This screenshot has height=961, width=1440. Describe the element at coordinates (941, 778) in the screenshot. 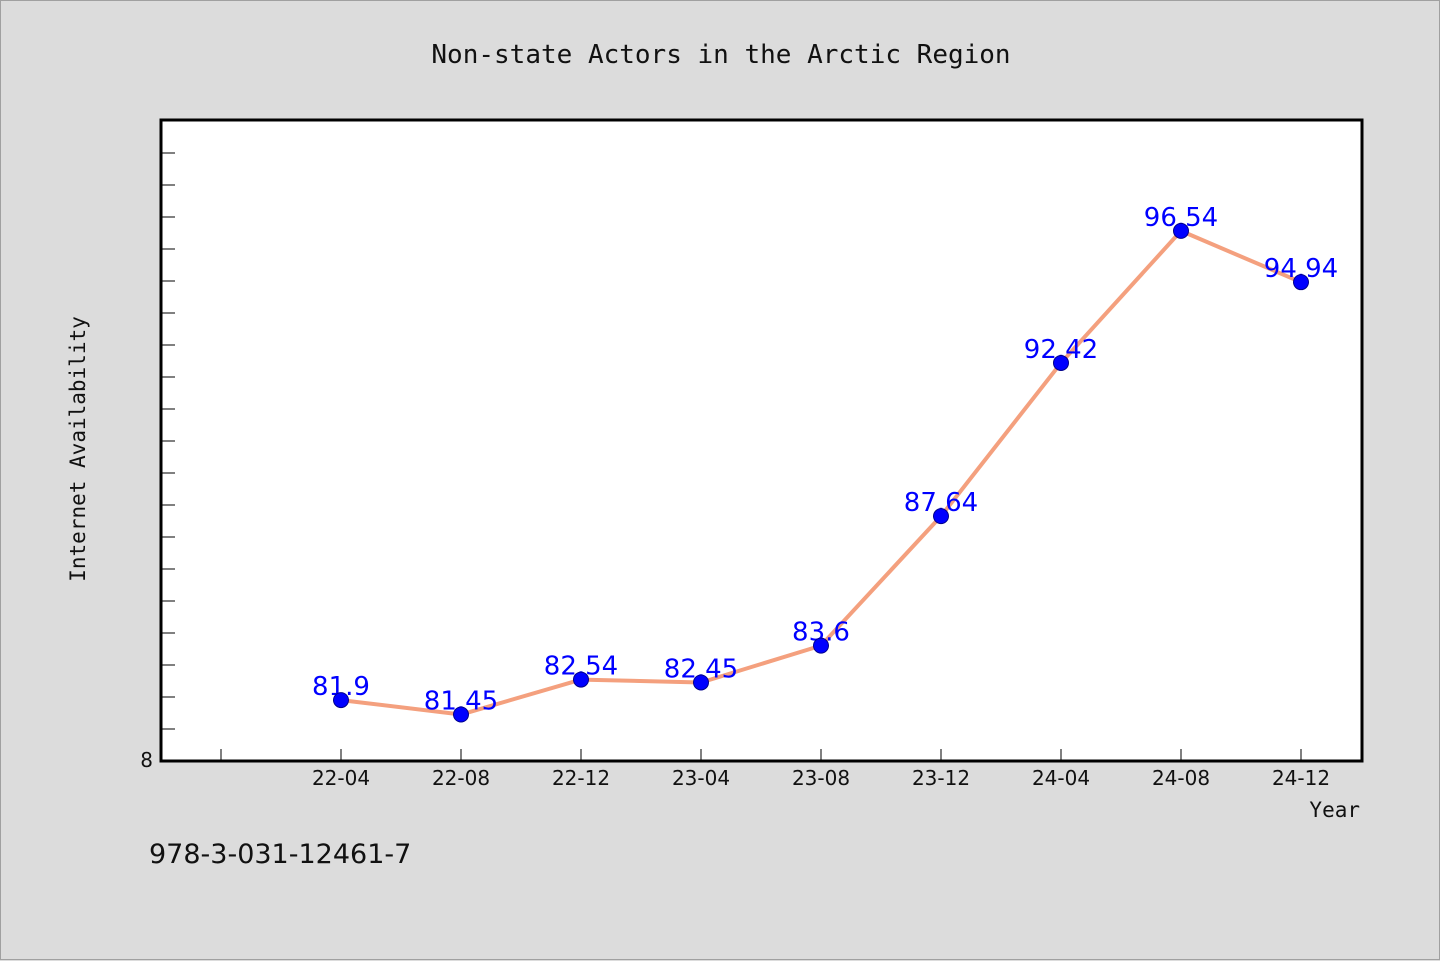

I see `x-tick-label: 23-12` at that location.